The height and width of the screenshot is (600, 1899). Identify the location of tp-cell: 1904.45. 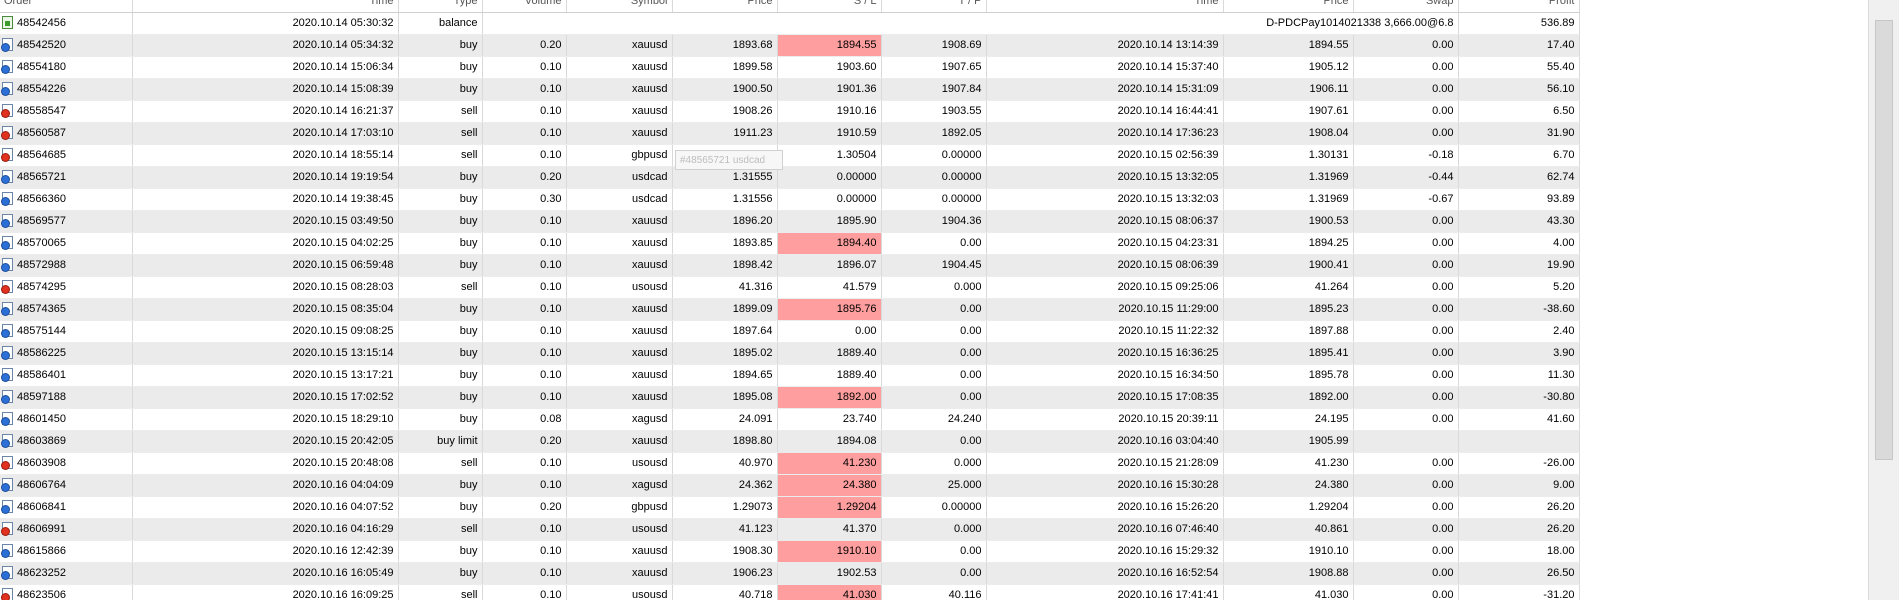
(934, 265).